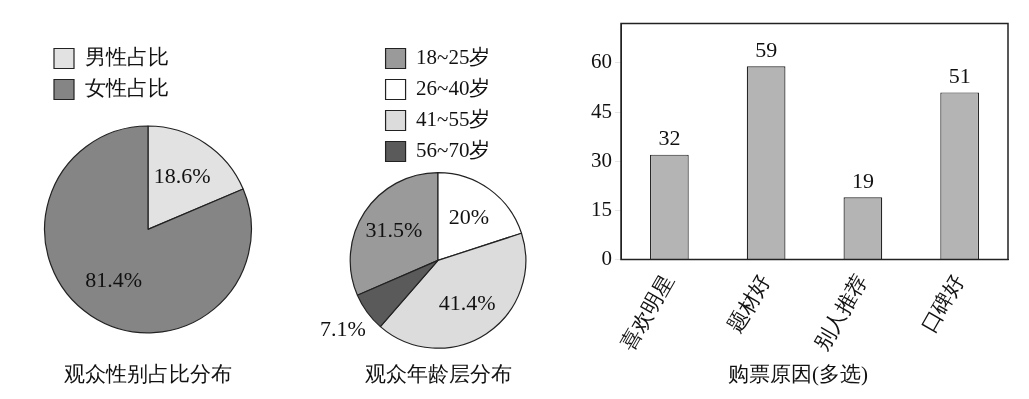 The image size is (1029, 399). I want to click on legend-label: 男性占比, so click(126, 57).